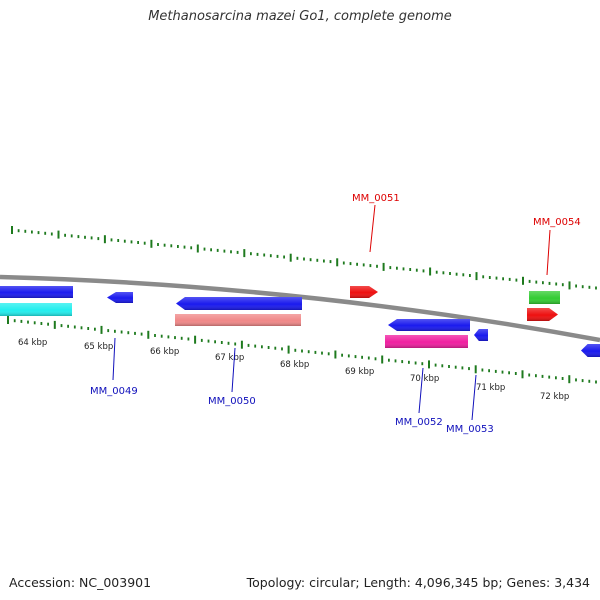 The image size is (600, 600). I want to click on gene-mm0054-feature, so click(544, 297).